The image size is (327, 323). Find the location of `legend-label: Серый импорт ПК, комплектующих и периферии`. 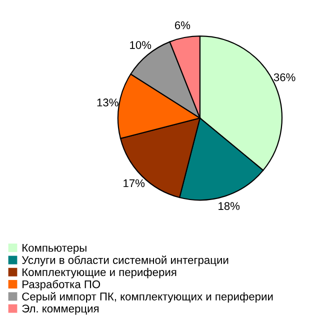

legend-label: Серый импорт ПК, комплектующих и периферии is located at coordinates (147, 297).